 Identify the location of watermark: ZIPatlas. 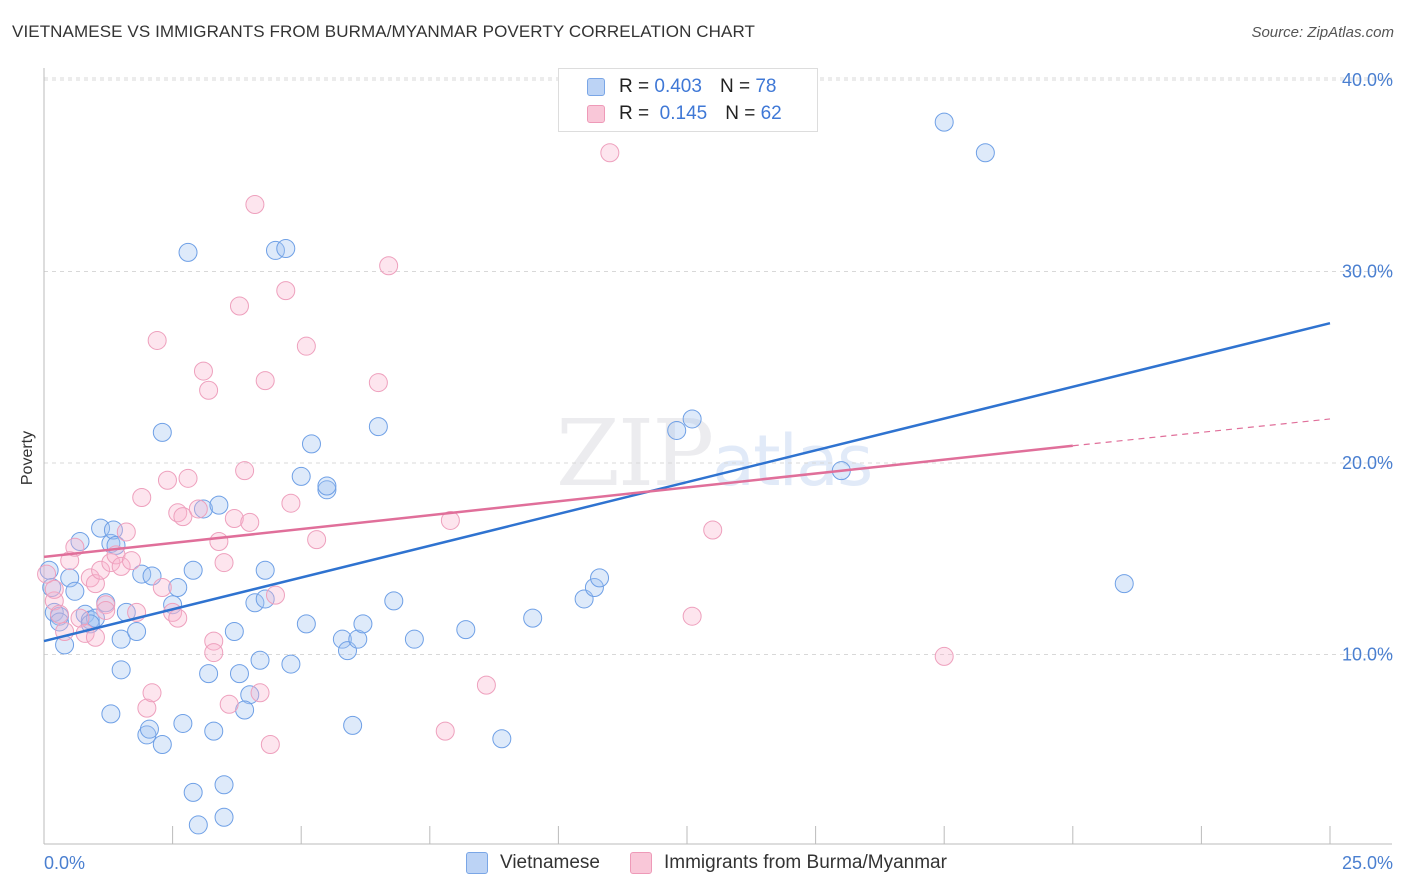
(714, 453).